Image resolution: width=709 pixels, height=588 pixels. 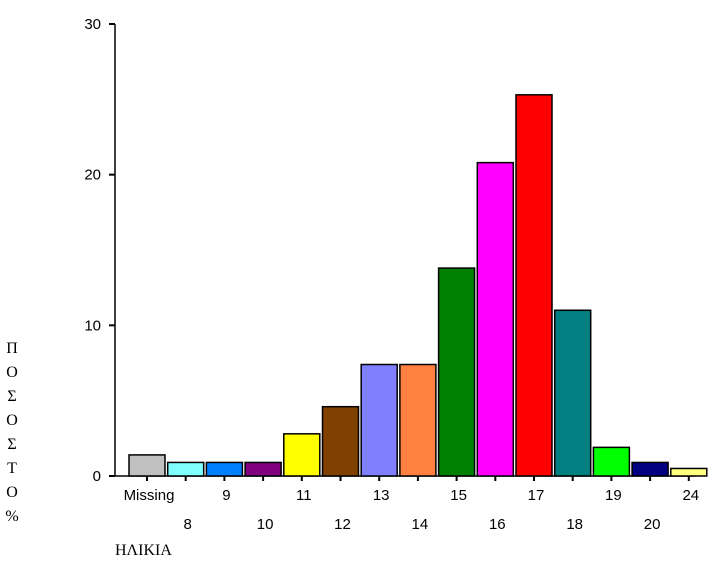 I want to click on x-axis-label: ΗΛΙΚΙΑ, so click(x=143, y=550).